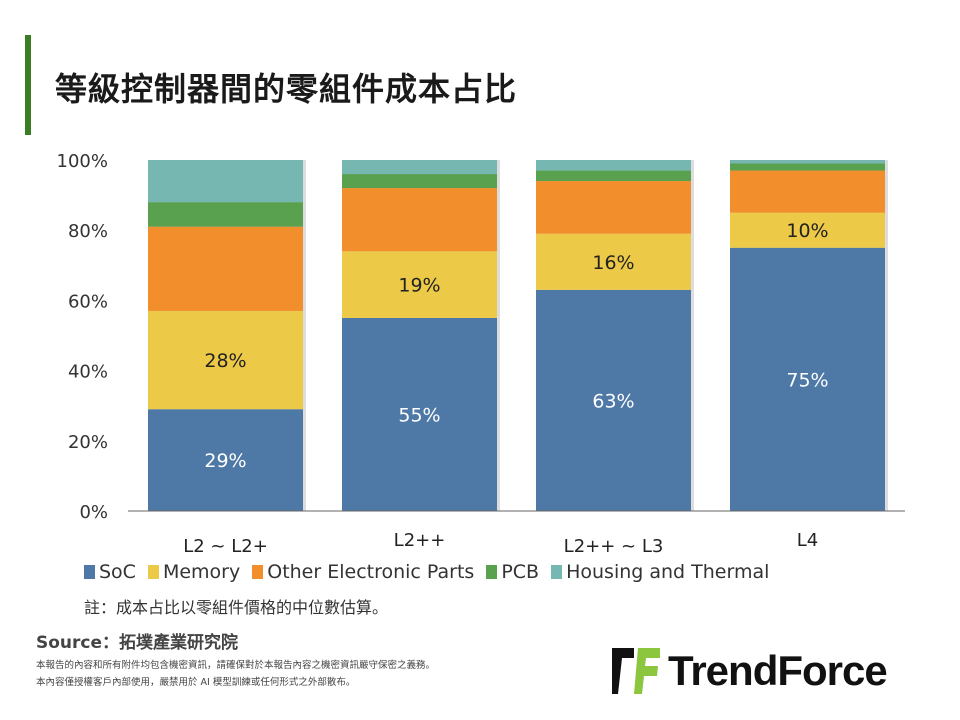  I want to click on legend-label: Housing and Thermal, so click(668, 572).